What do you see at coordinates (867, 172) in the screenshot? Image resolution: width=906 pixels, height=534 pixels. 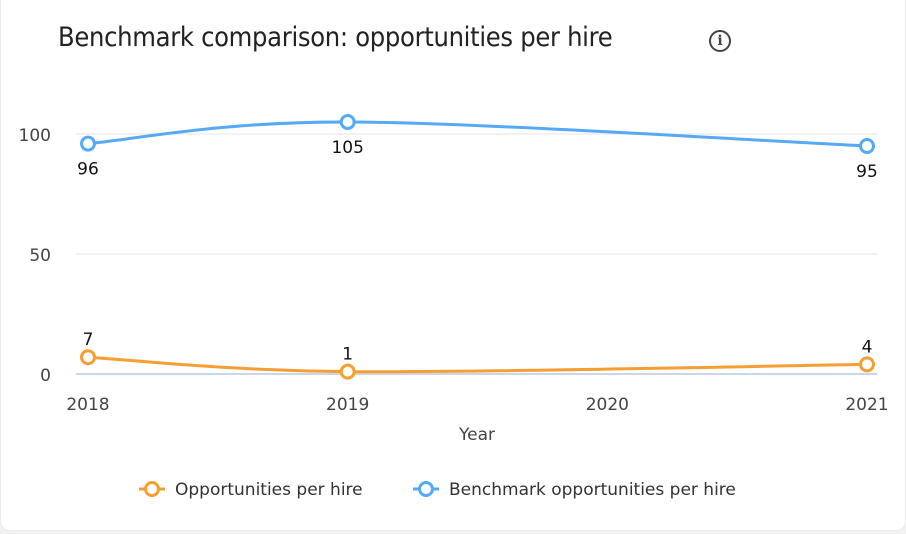 I see `data-label: 95` at bounding box center [867, 172].